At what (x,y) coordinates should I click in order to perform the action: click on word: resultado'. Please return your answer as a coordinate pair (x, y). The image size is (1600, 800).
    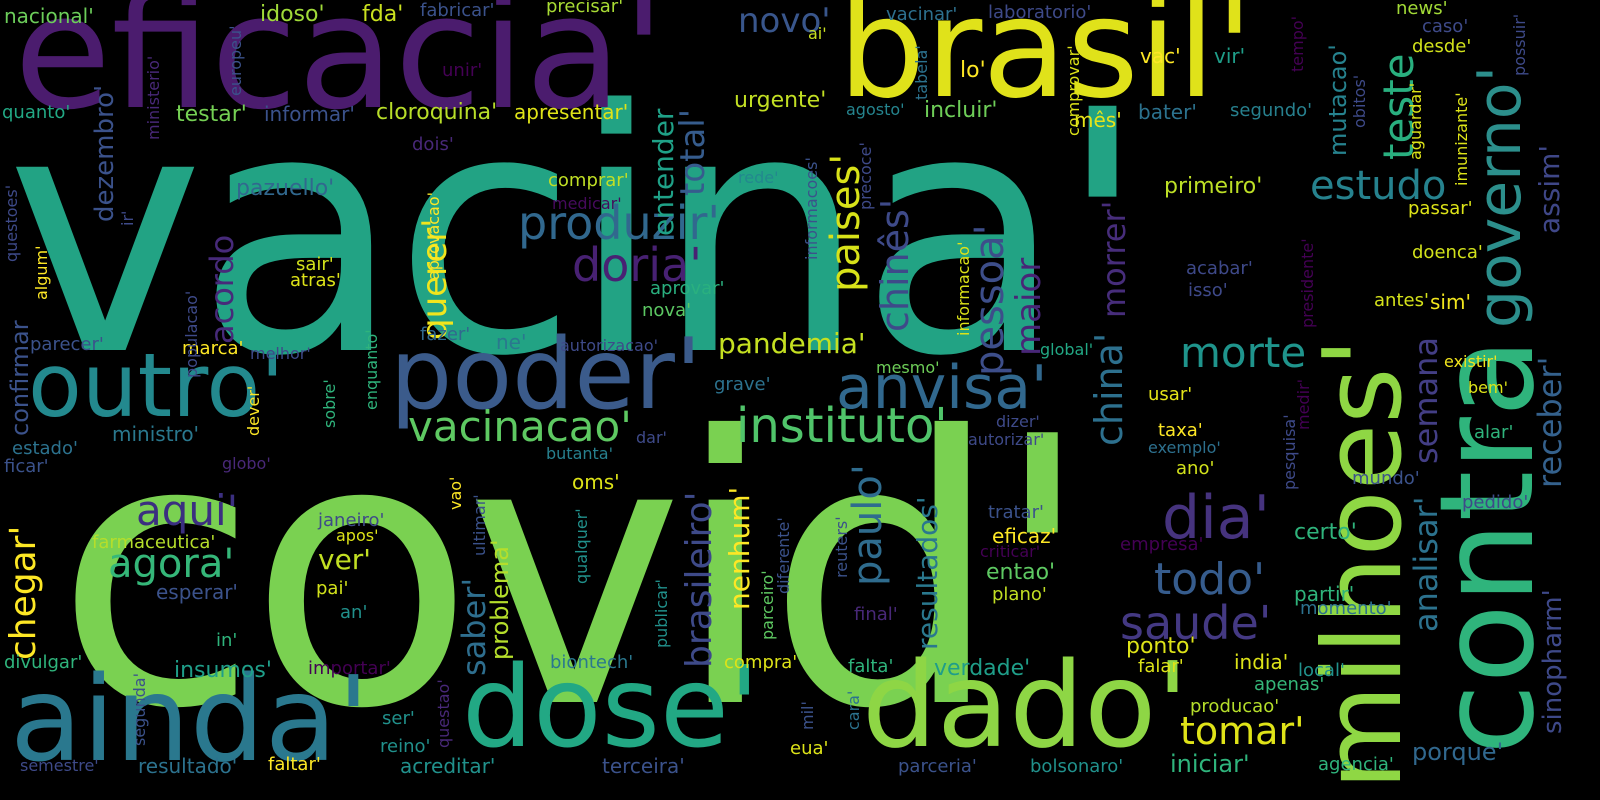
    Looking at the image, I should click on (188, 766).